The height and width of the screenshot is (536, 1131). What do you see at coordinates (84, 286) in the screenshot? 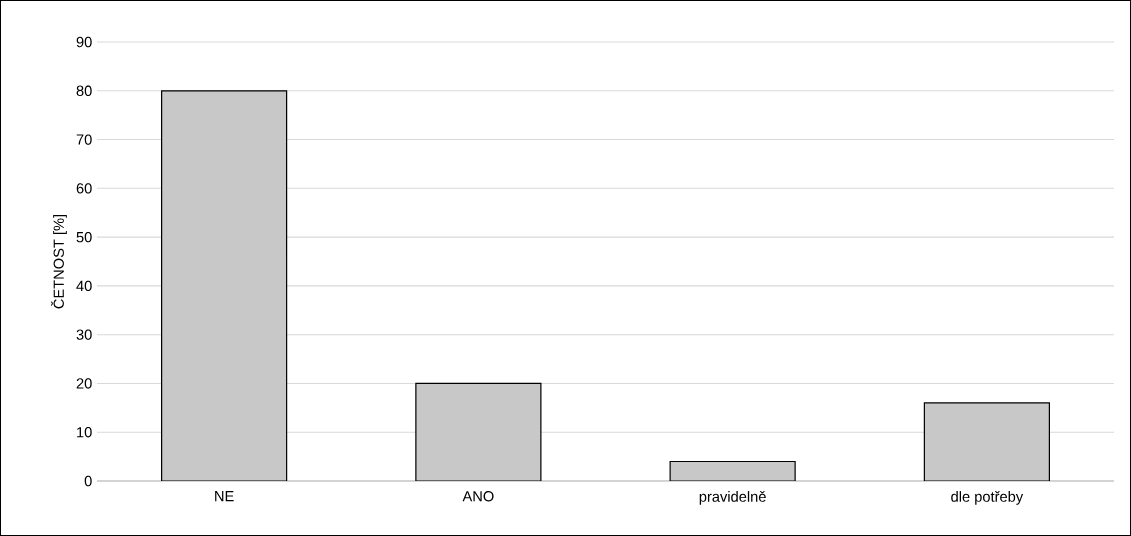
I see `y-tick-label: 40` at bounding box center [84, 286].